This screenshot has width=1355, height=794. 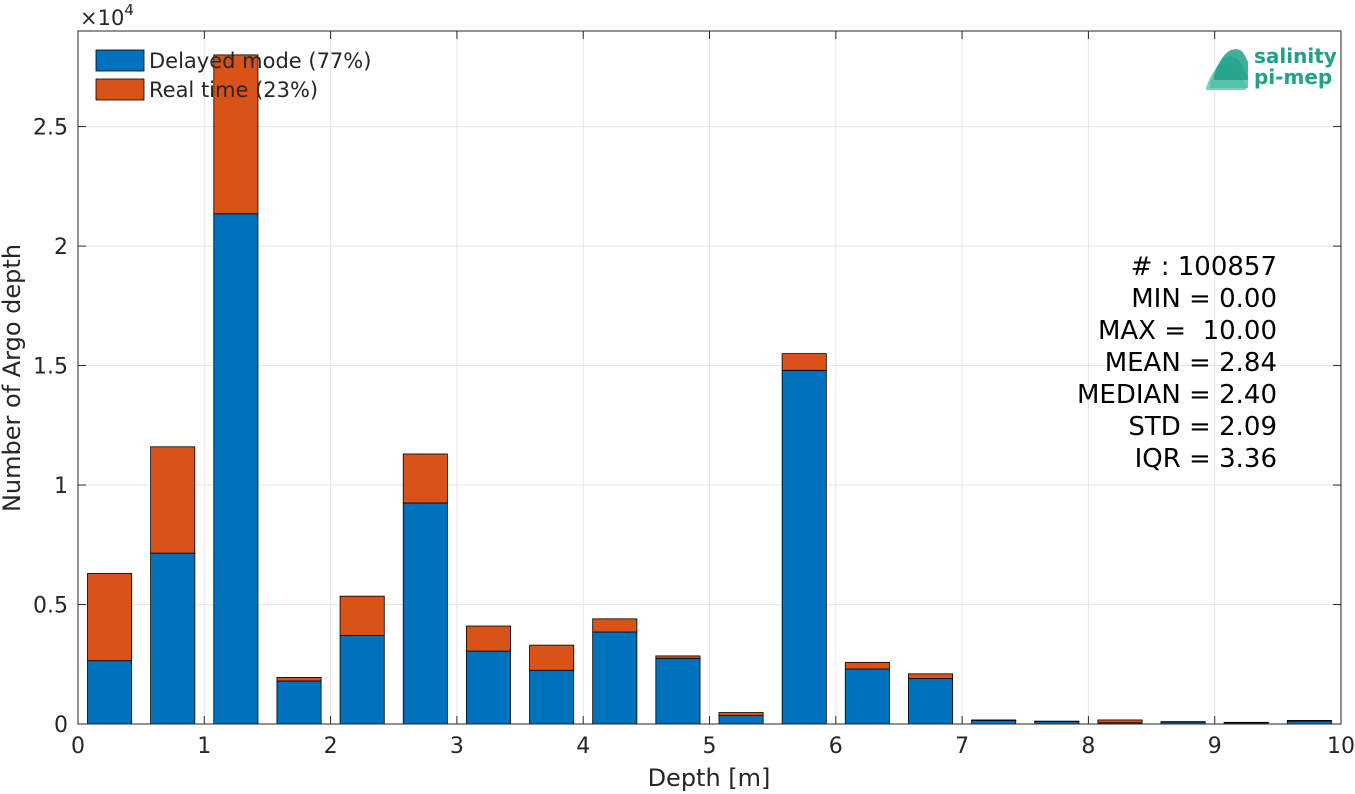 What do you see at coordinates (1204, 267) in the screenshot?
I see `stats-line: # : 100857` at bounding box center [1204, 267].